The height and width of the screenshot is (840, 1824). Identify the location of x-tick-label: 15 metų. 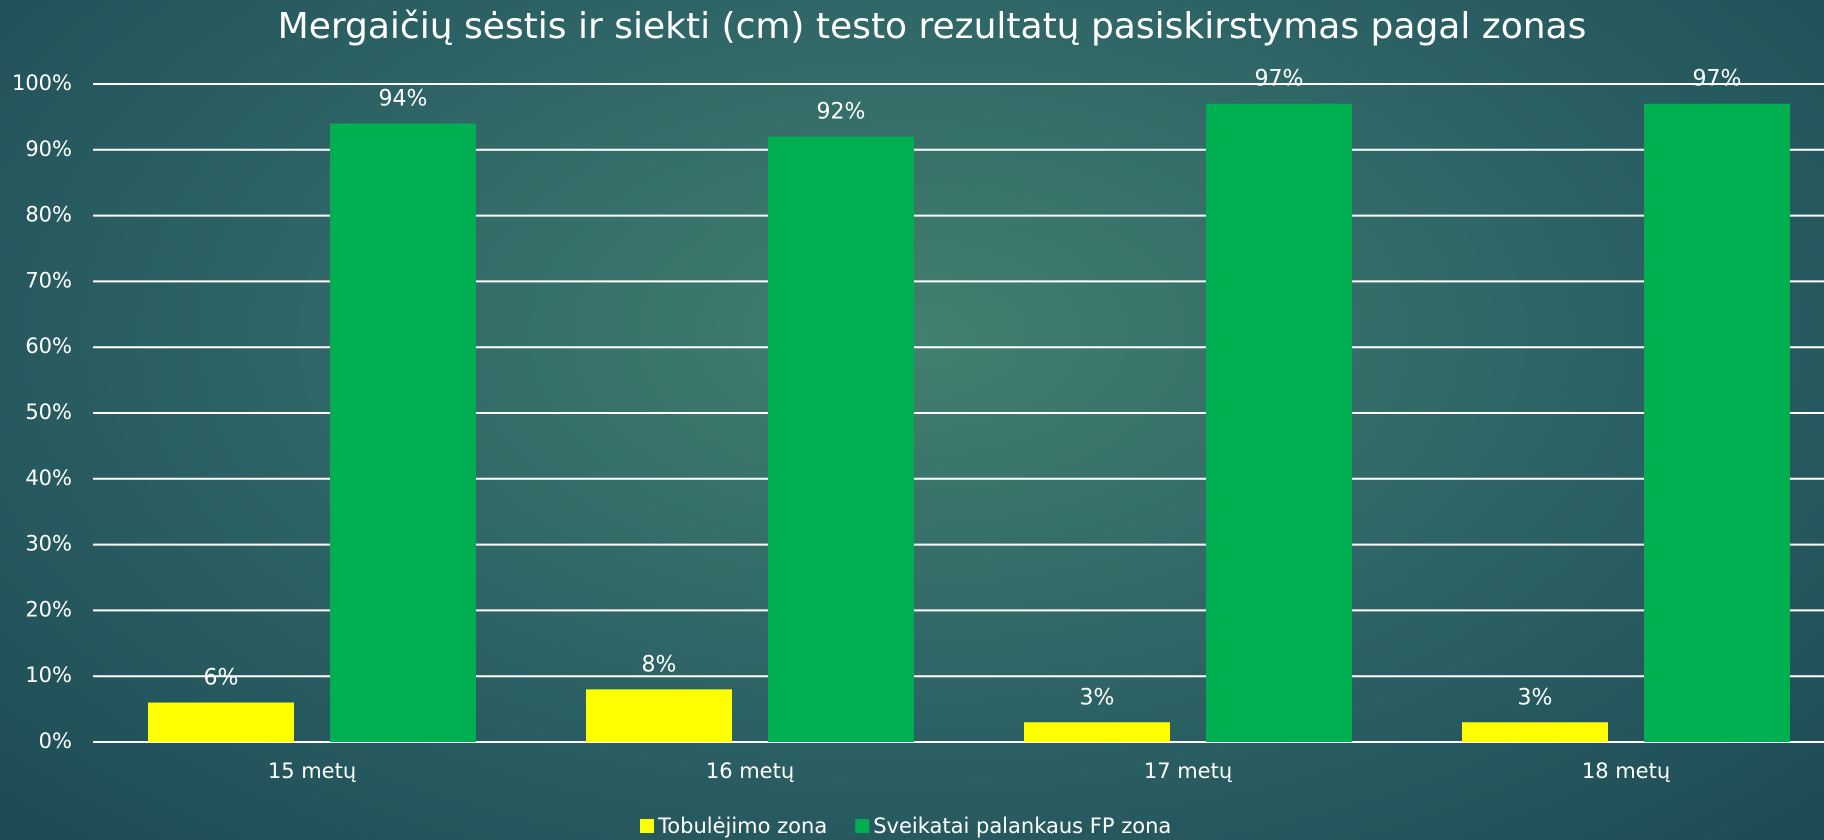
(312, 771).